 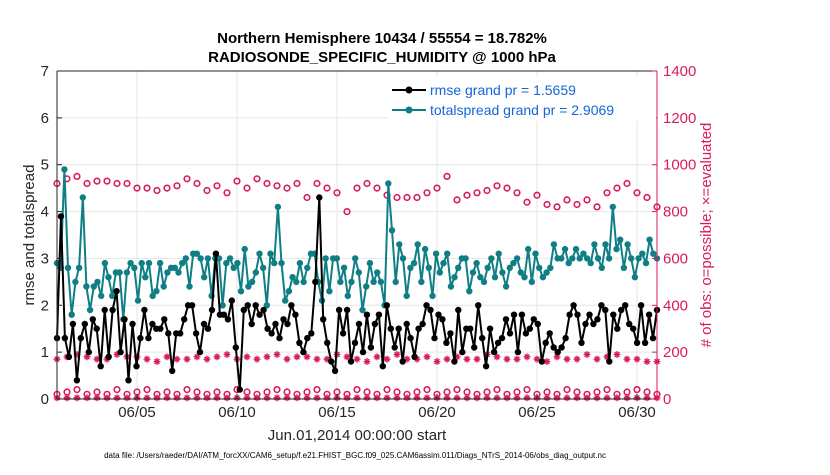 I want to click on y-left-tick-label: 0, so click(x=45, y=399).